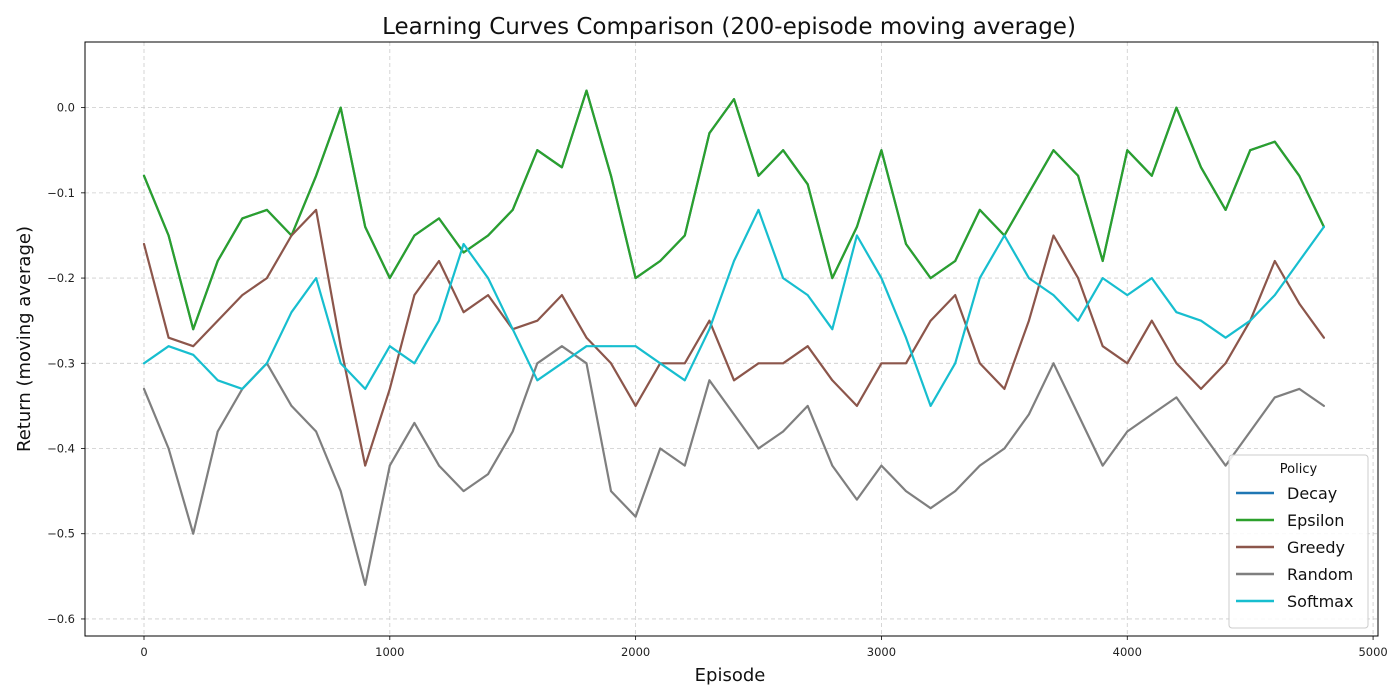  Describe the element at coordinates (24, 339) in the screenshot. I see `y-axis-title: Return (moving average)` at that location.